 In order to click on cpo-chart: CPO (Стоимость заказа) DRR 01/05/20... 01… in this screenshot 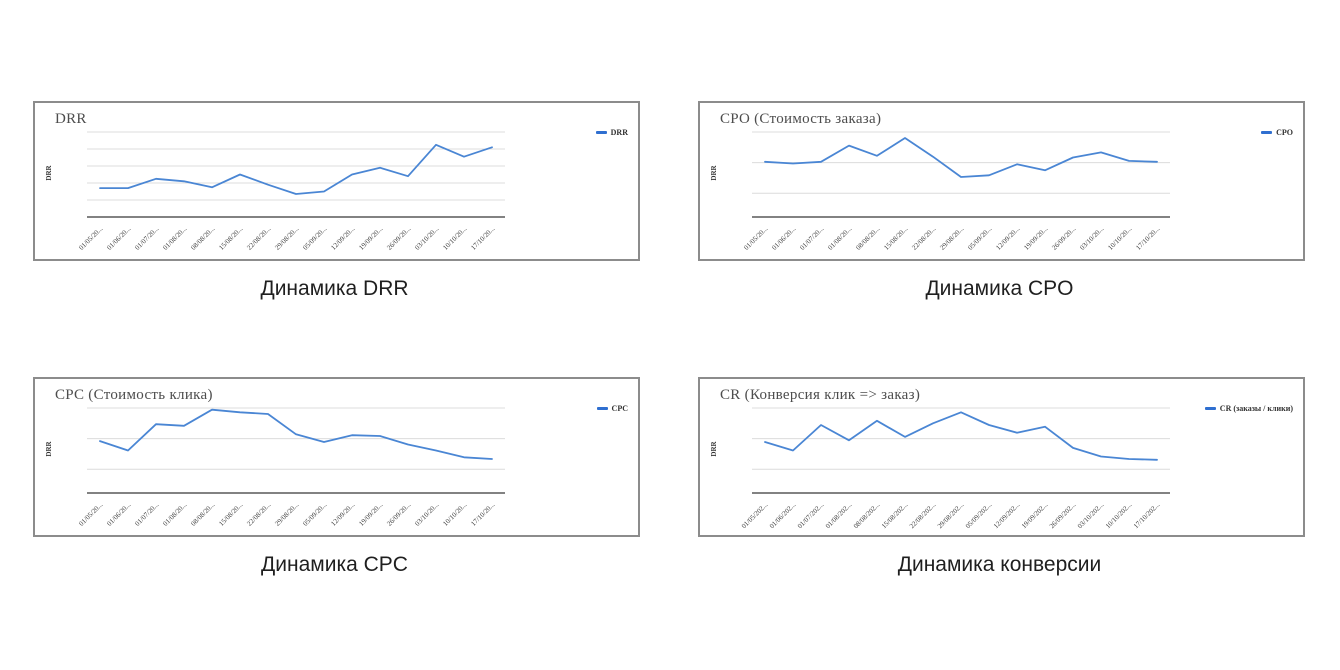, I will do `click(1001, 181)`.